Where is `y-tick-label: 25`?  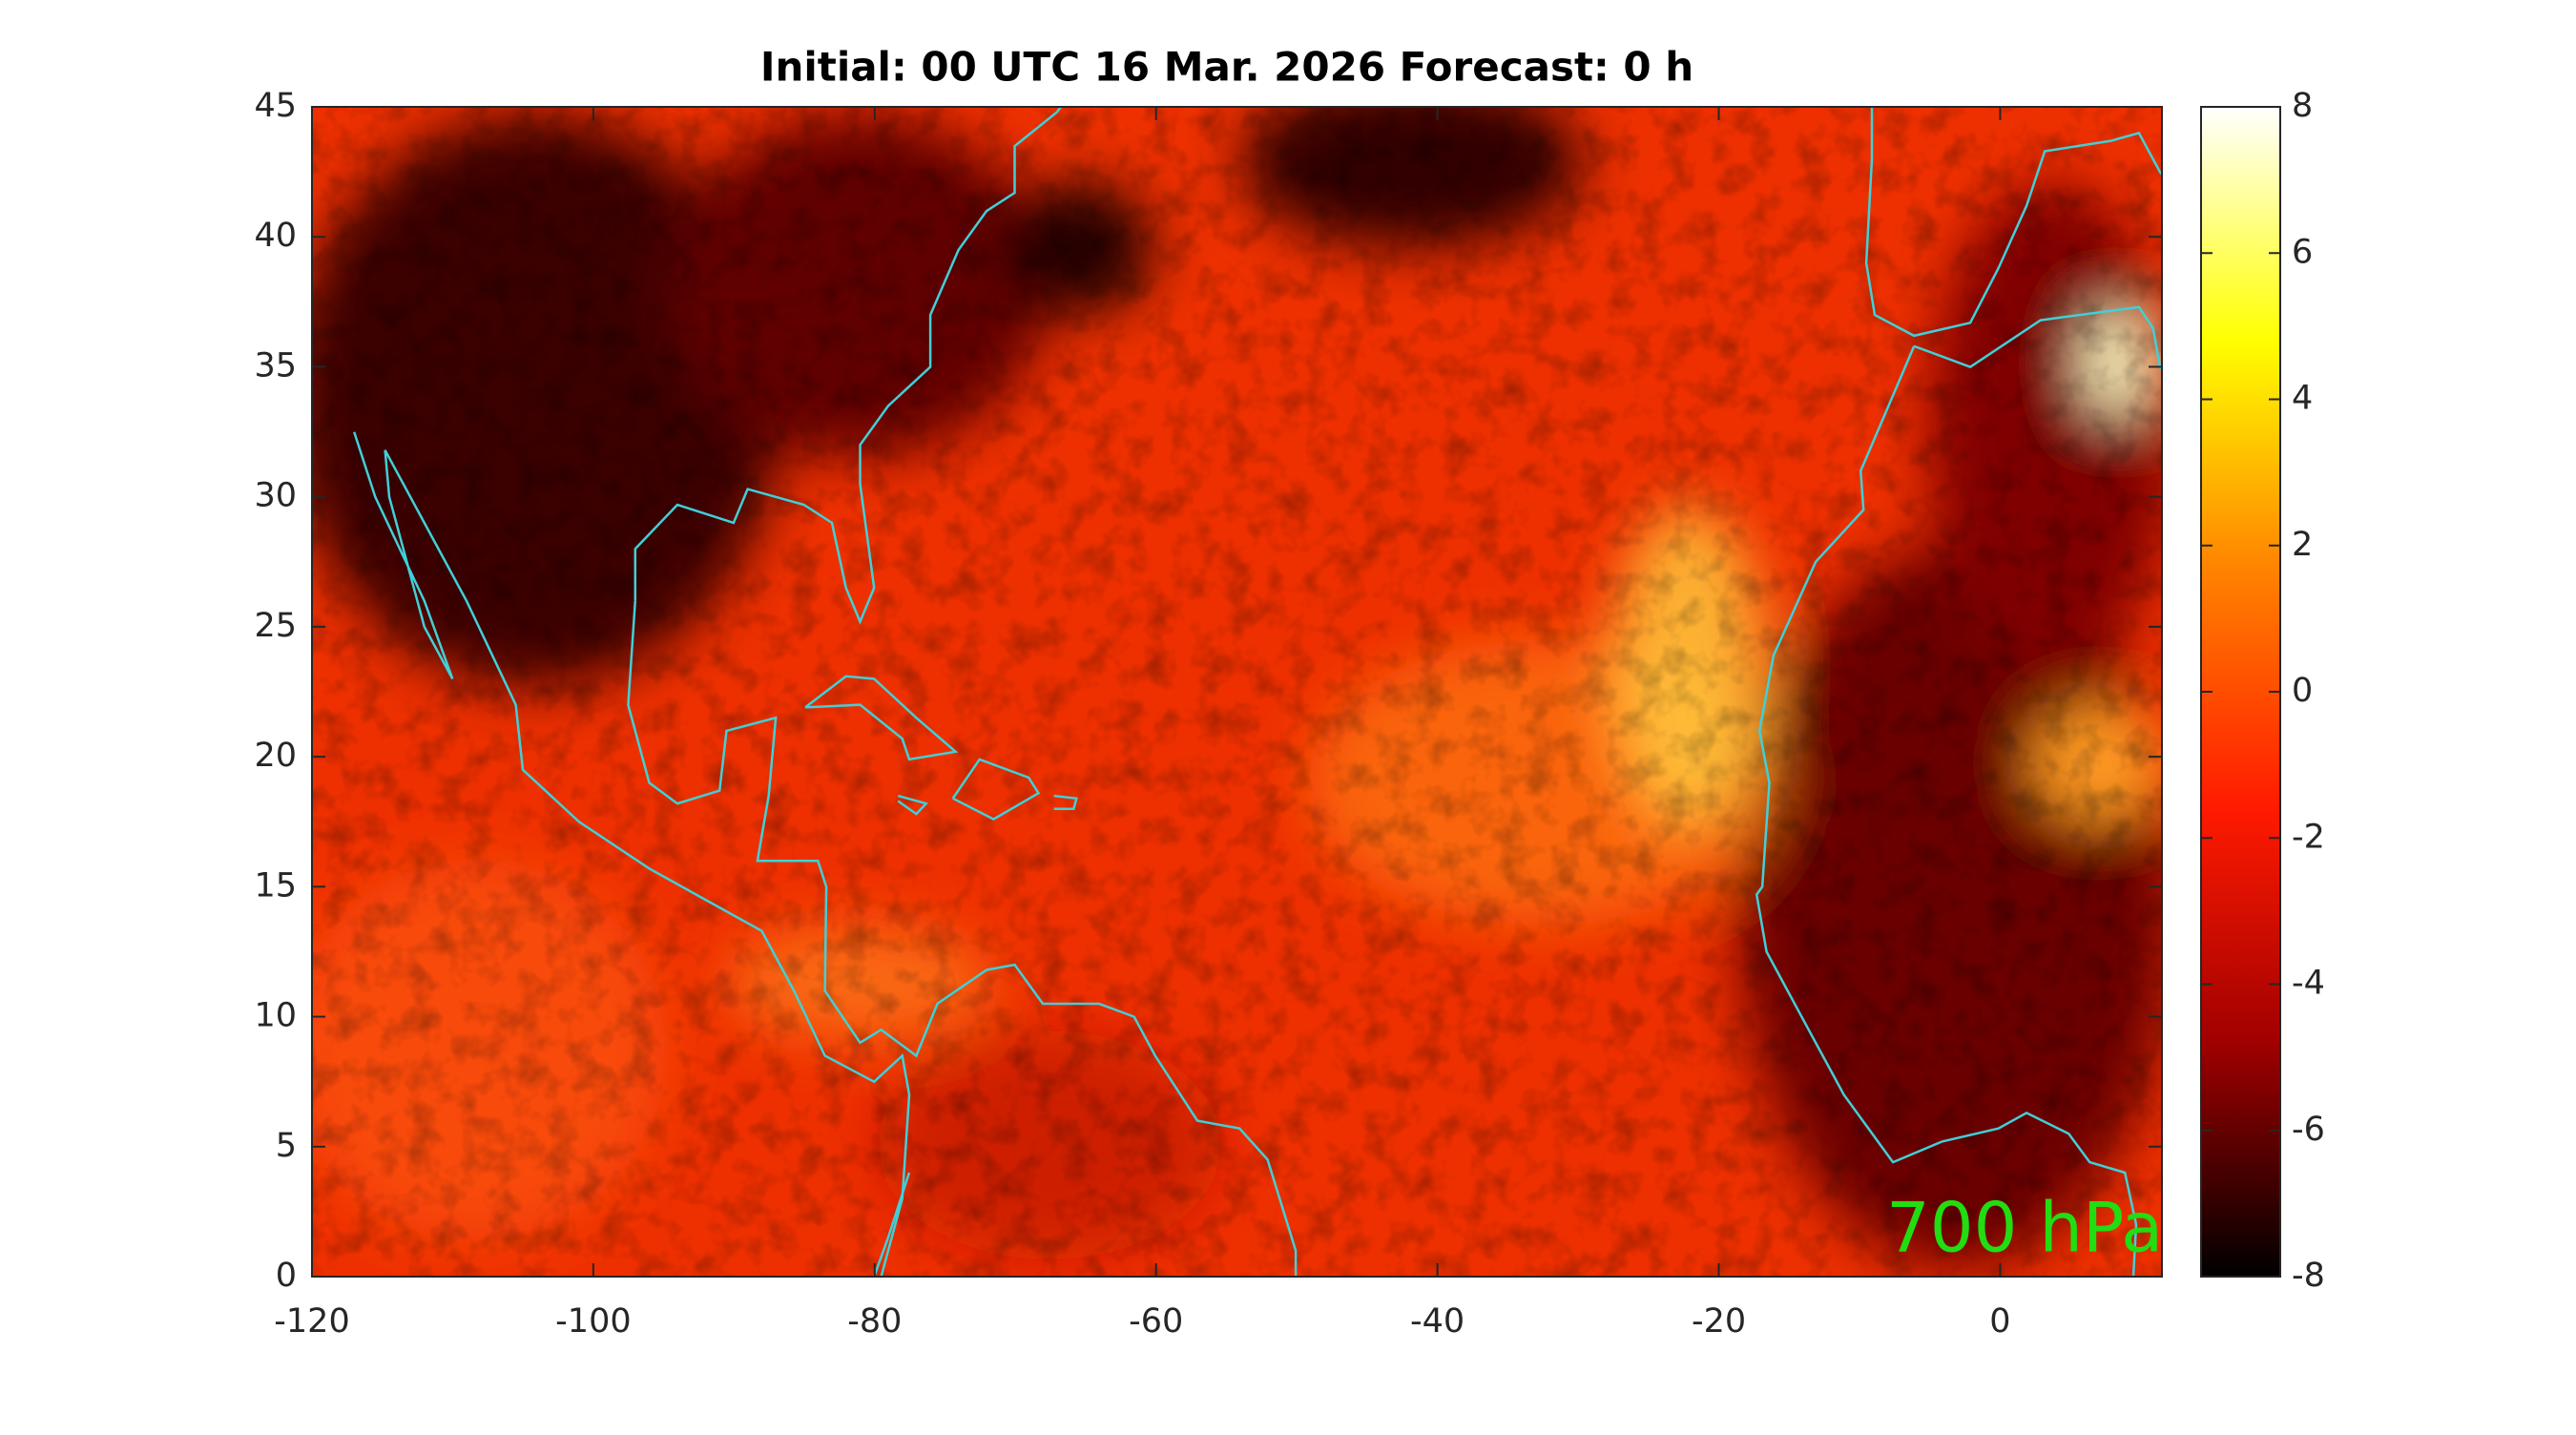
y-tick-label: 25 is located at coordinates (275, 626).